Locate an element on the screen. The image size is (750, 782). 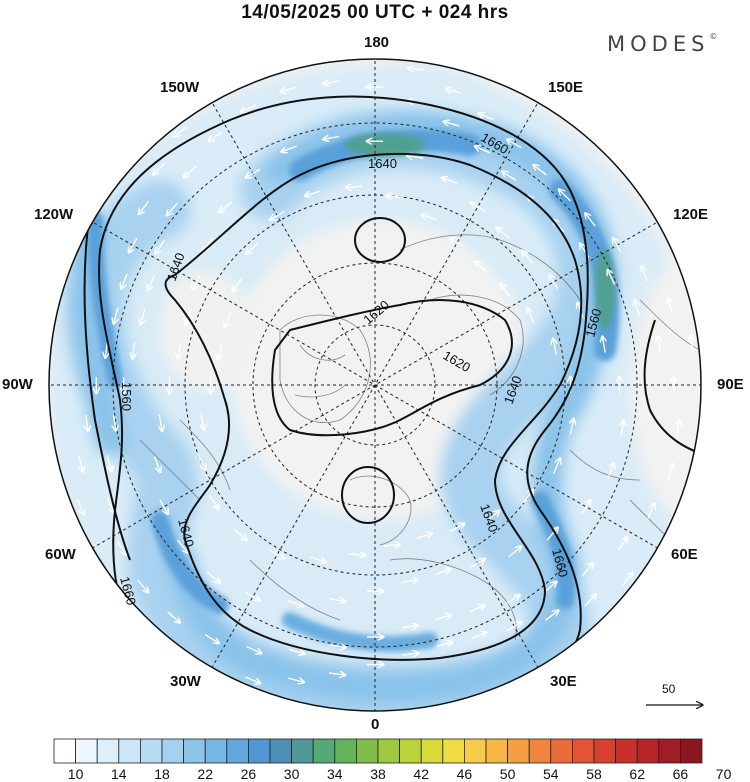
colorbar-tick-label: 30 is located at coordinates (292, 774).